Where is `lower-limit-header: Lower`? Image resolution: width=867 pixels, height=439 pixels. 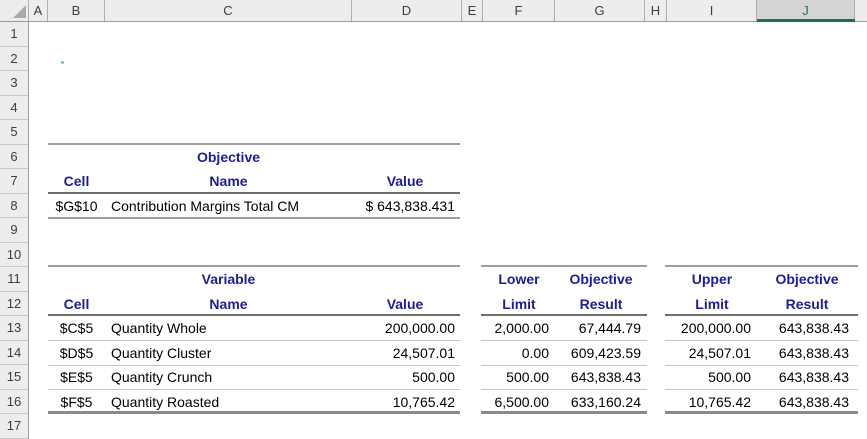
lower-limit-header: Lower is located at coordinates (519, 279).